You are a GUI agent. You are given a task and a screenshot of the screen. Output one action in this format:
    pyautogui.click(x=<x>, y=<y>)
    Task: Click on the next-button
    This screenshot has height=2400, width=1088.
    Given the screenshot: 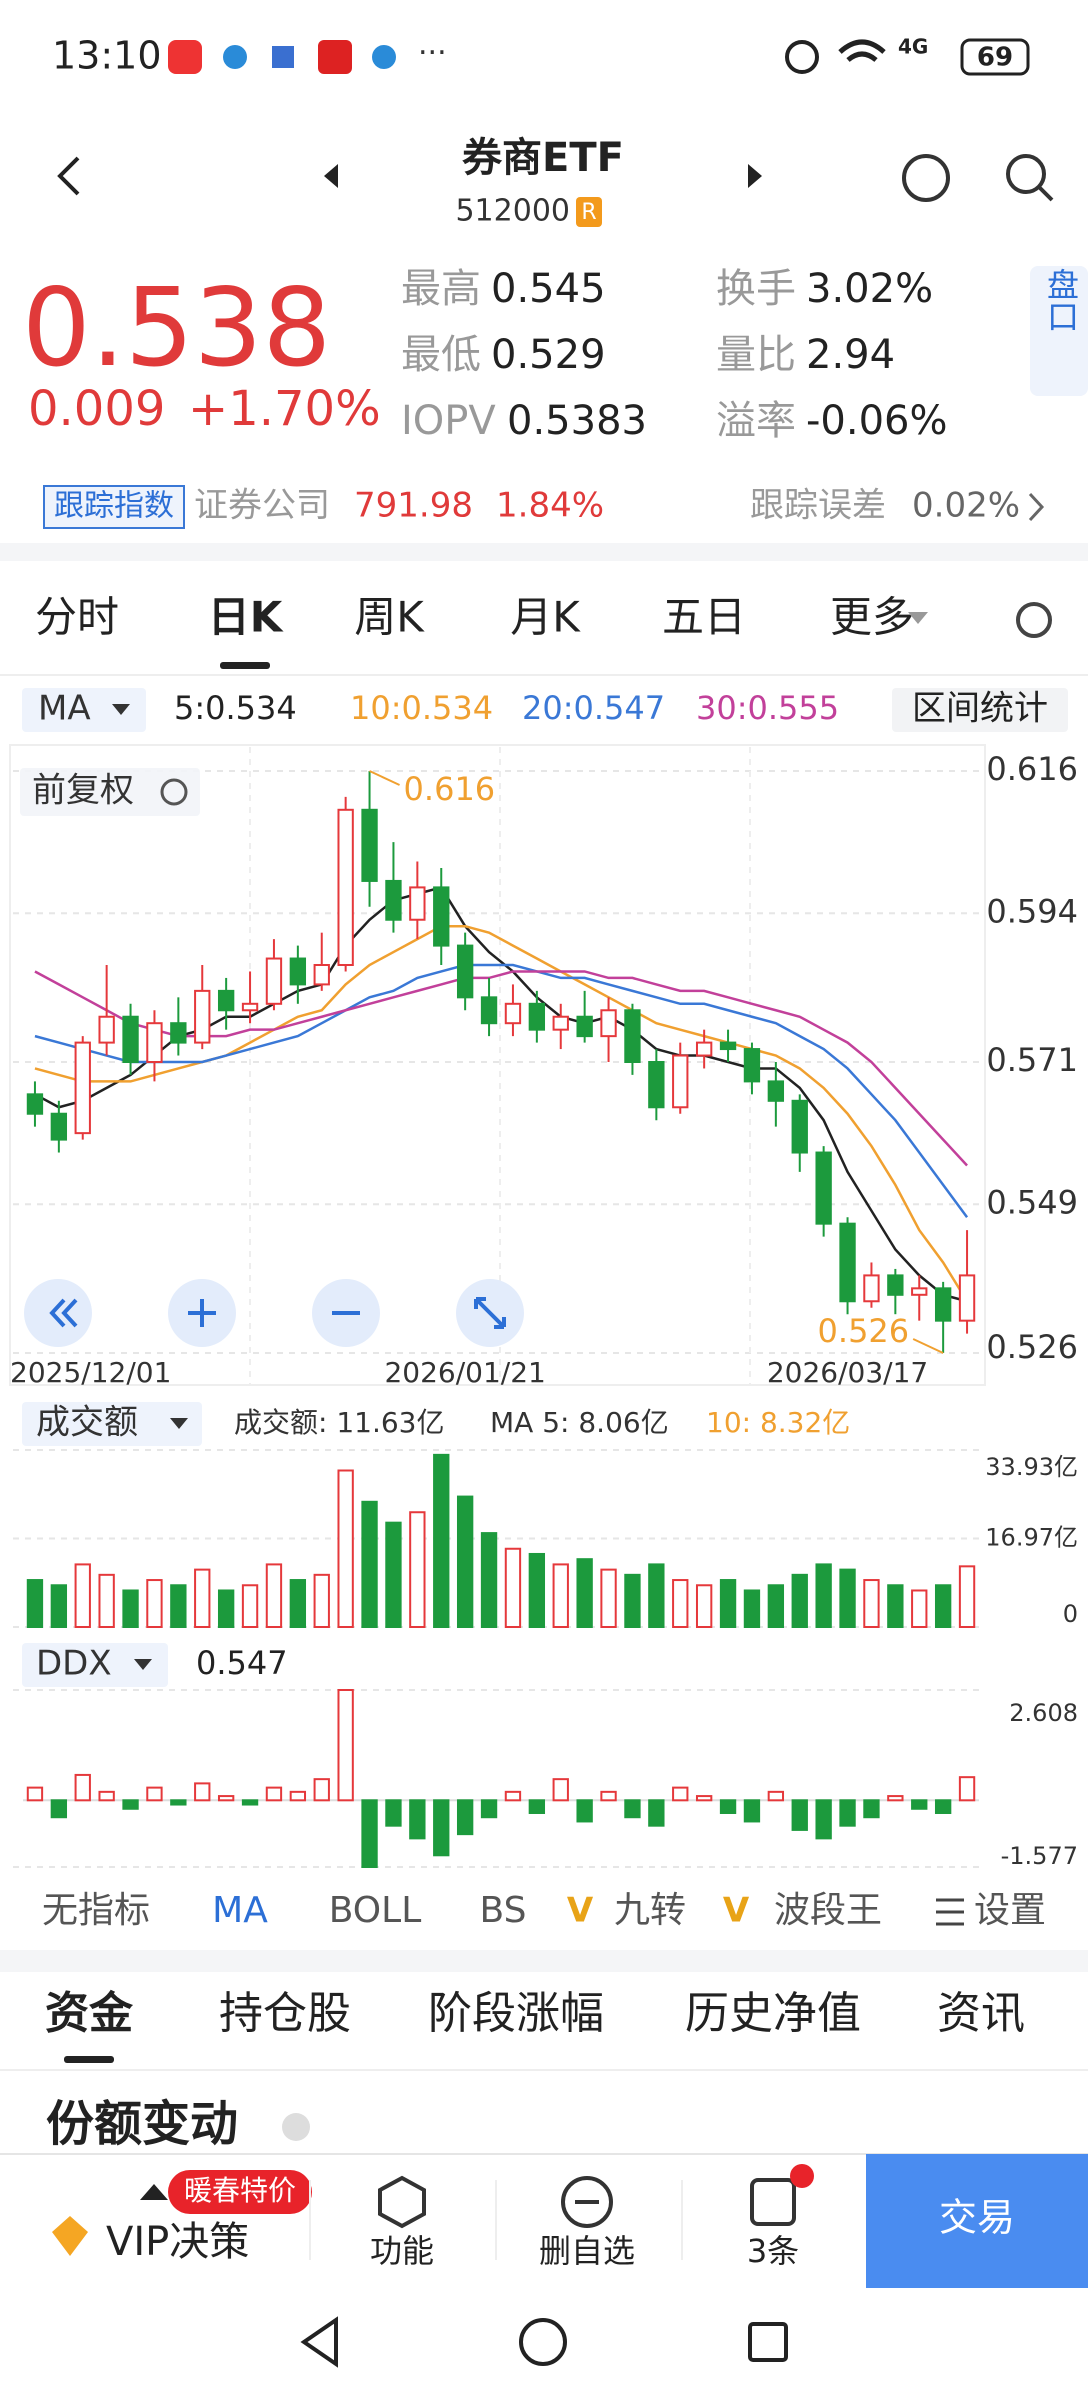 What is the action you would take?
    pyautogui.click(x=755, y=176)
    